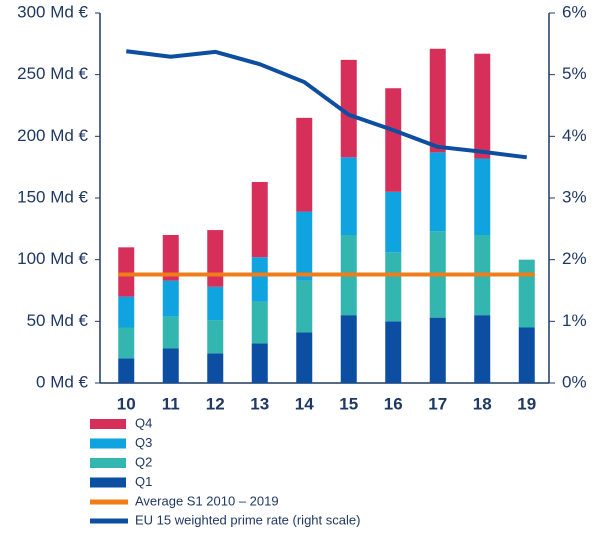  Describe the element at coordinates (259, 403) in the screenshot. I see `x-tick-label: 13` at that location.